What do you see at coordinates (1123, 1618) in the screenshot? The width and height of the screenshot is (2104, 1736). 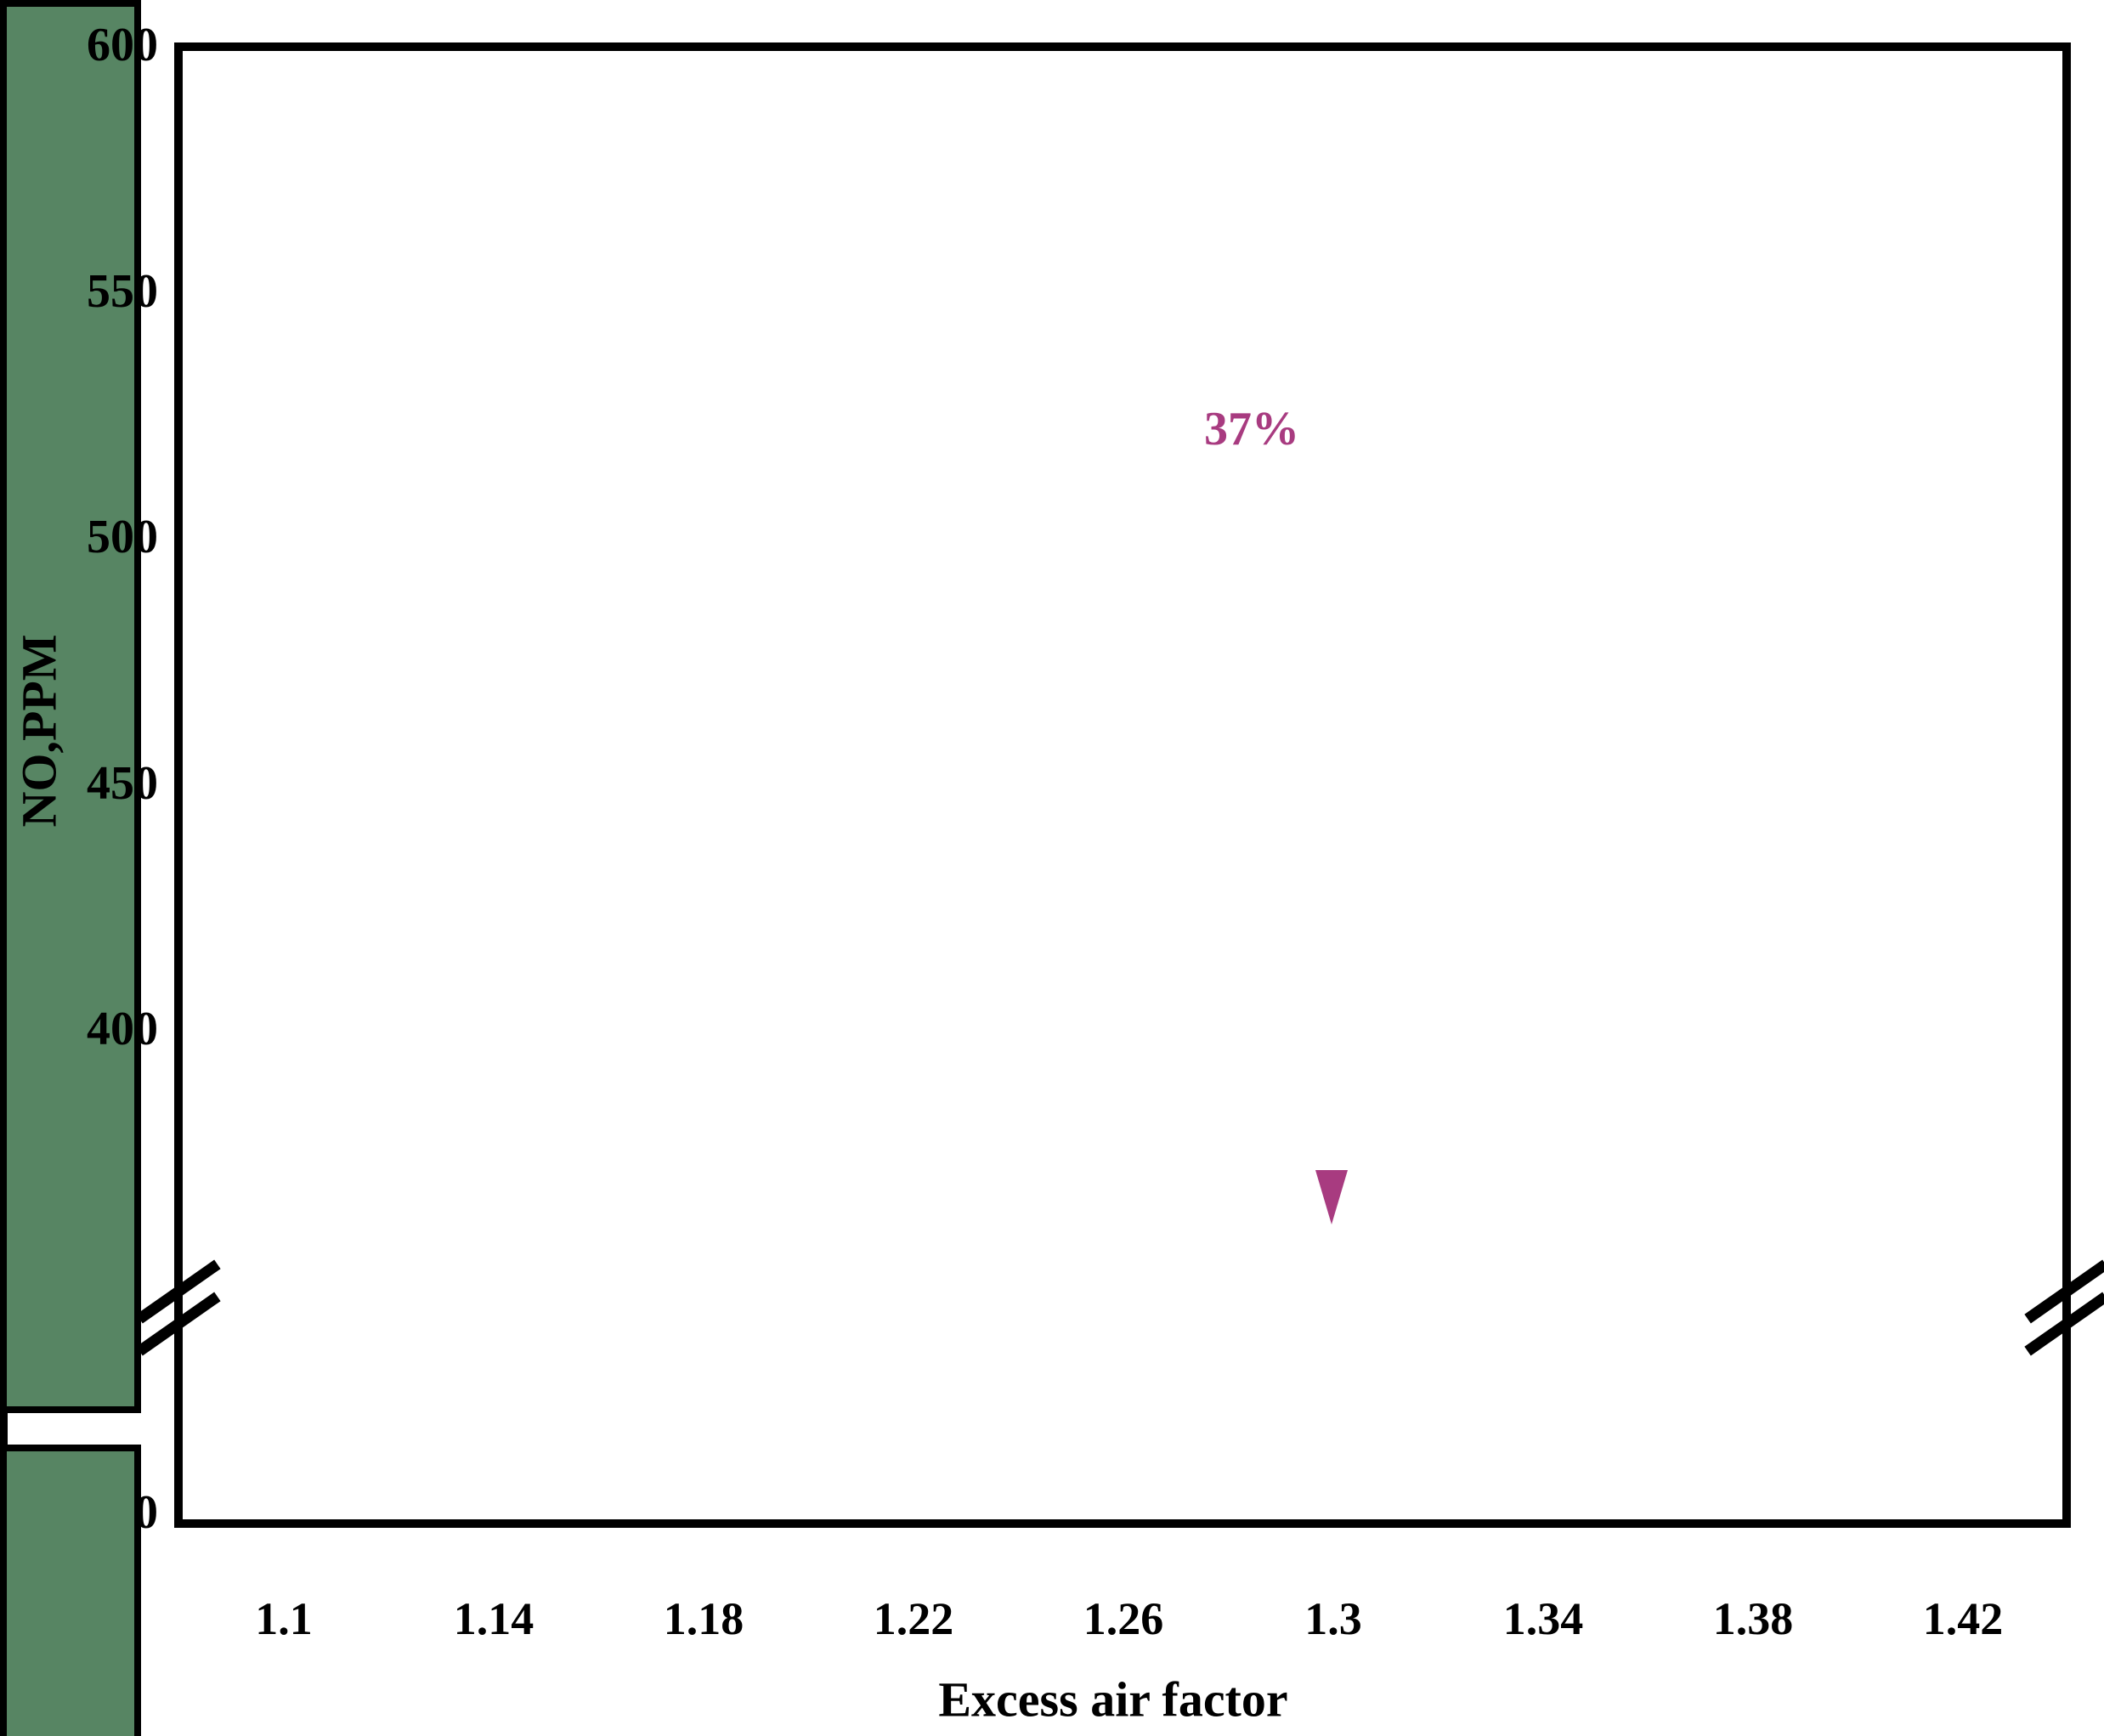 I see `x-tick-label: 1.26` at bounding box center [1123, 1618].